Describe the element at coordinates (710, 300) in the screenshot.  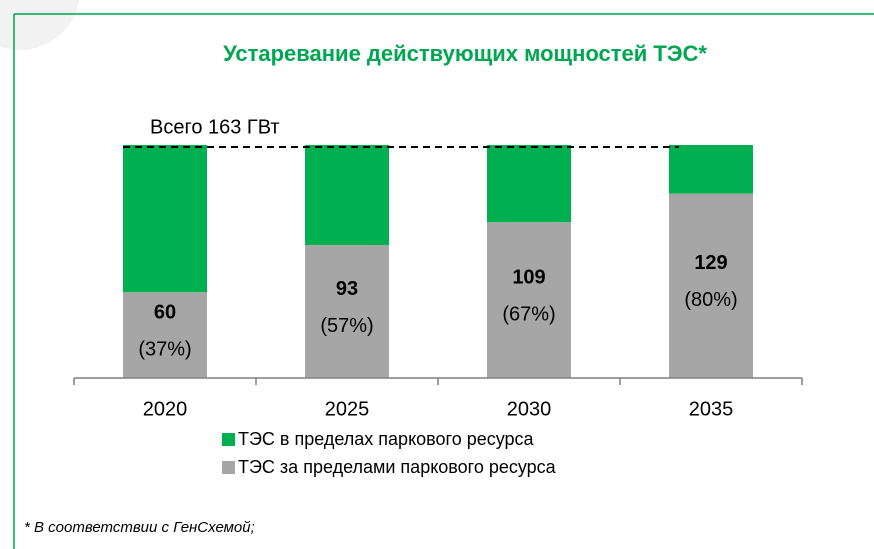
I see `percent-label: (80%)` at that location.